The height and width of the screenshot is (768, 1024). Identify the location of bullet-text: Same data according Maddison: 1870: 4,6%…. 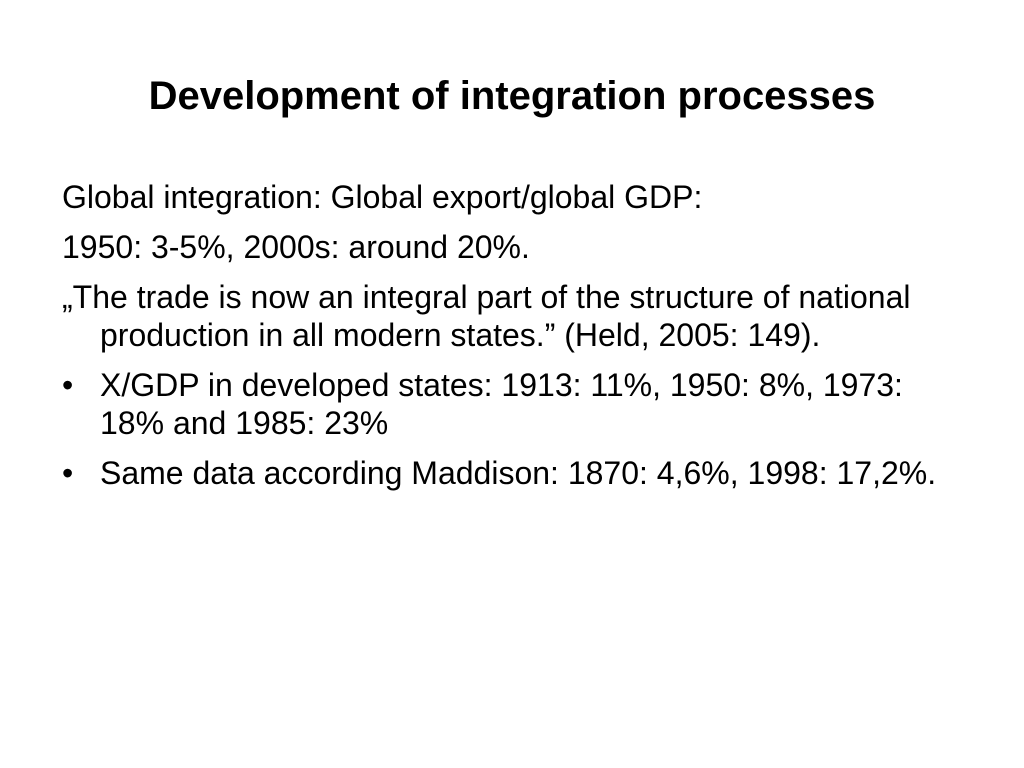
(518, 473).